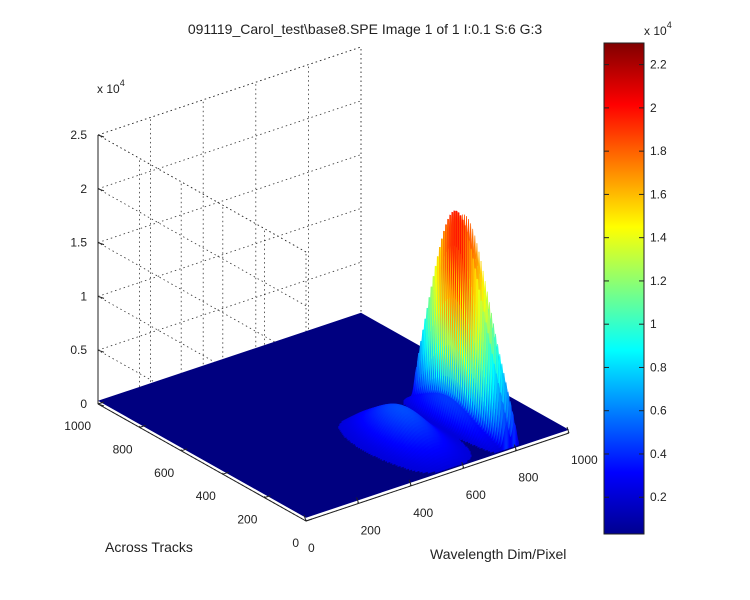 This screenshot has width=750, height=600. What do you see at coordinates (77, 426) in the screenshot?
I see `y-tick-label: 1000` at bounding box center [77, 426].